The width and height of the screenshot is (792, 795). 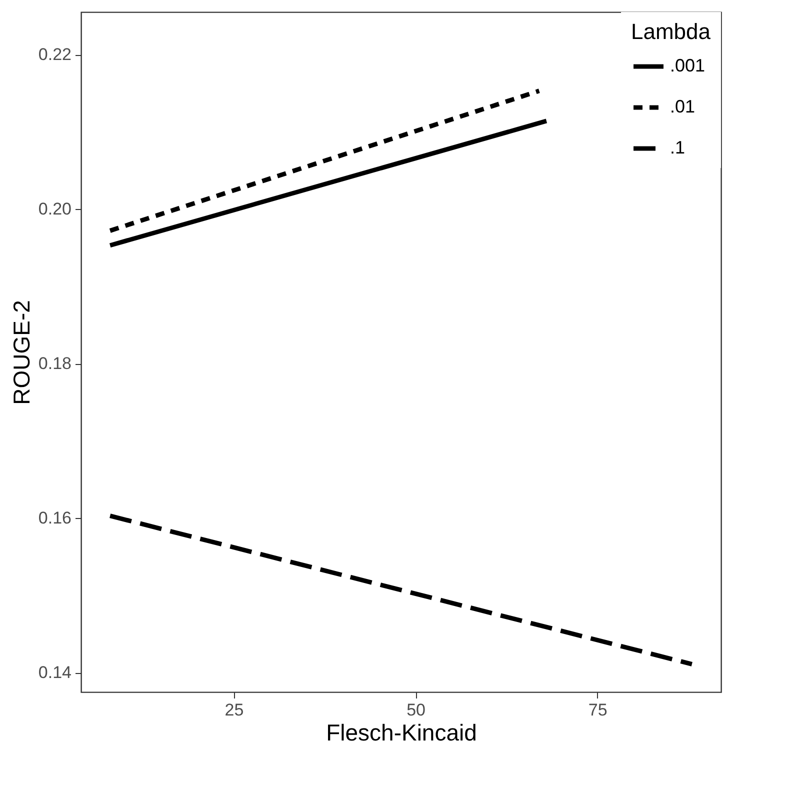 I want to click on x-tick-label: 25, so click(x=234, y=710).